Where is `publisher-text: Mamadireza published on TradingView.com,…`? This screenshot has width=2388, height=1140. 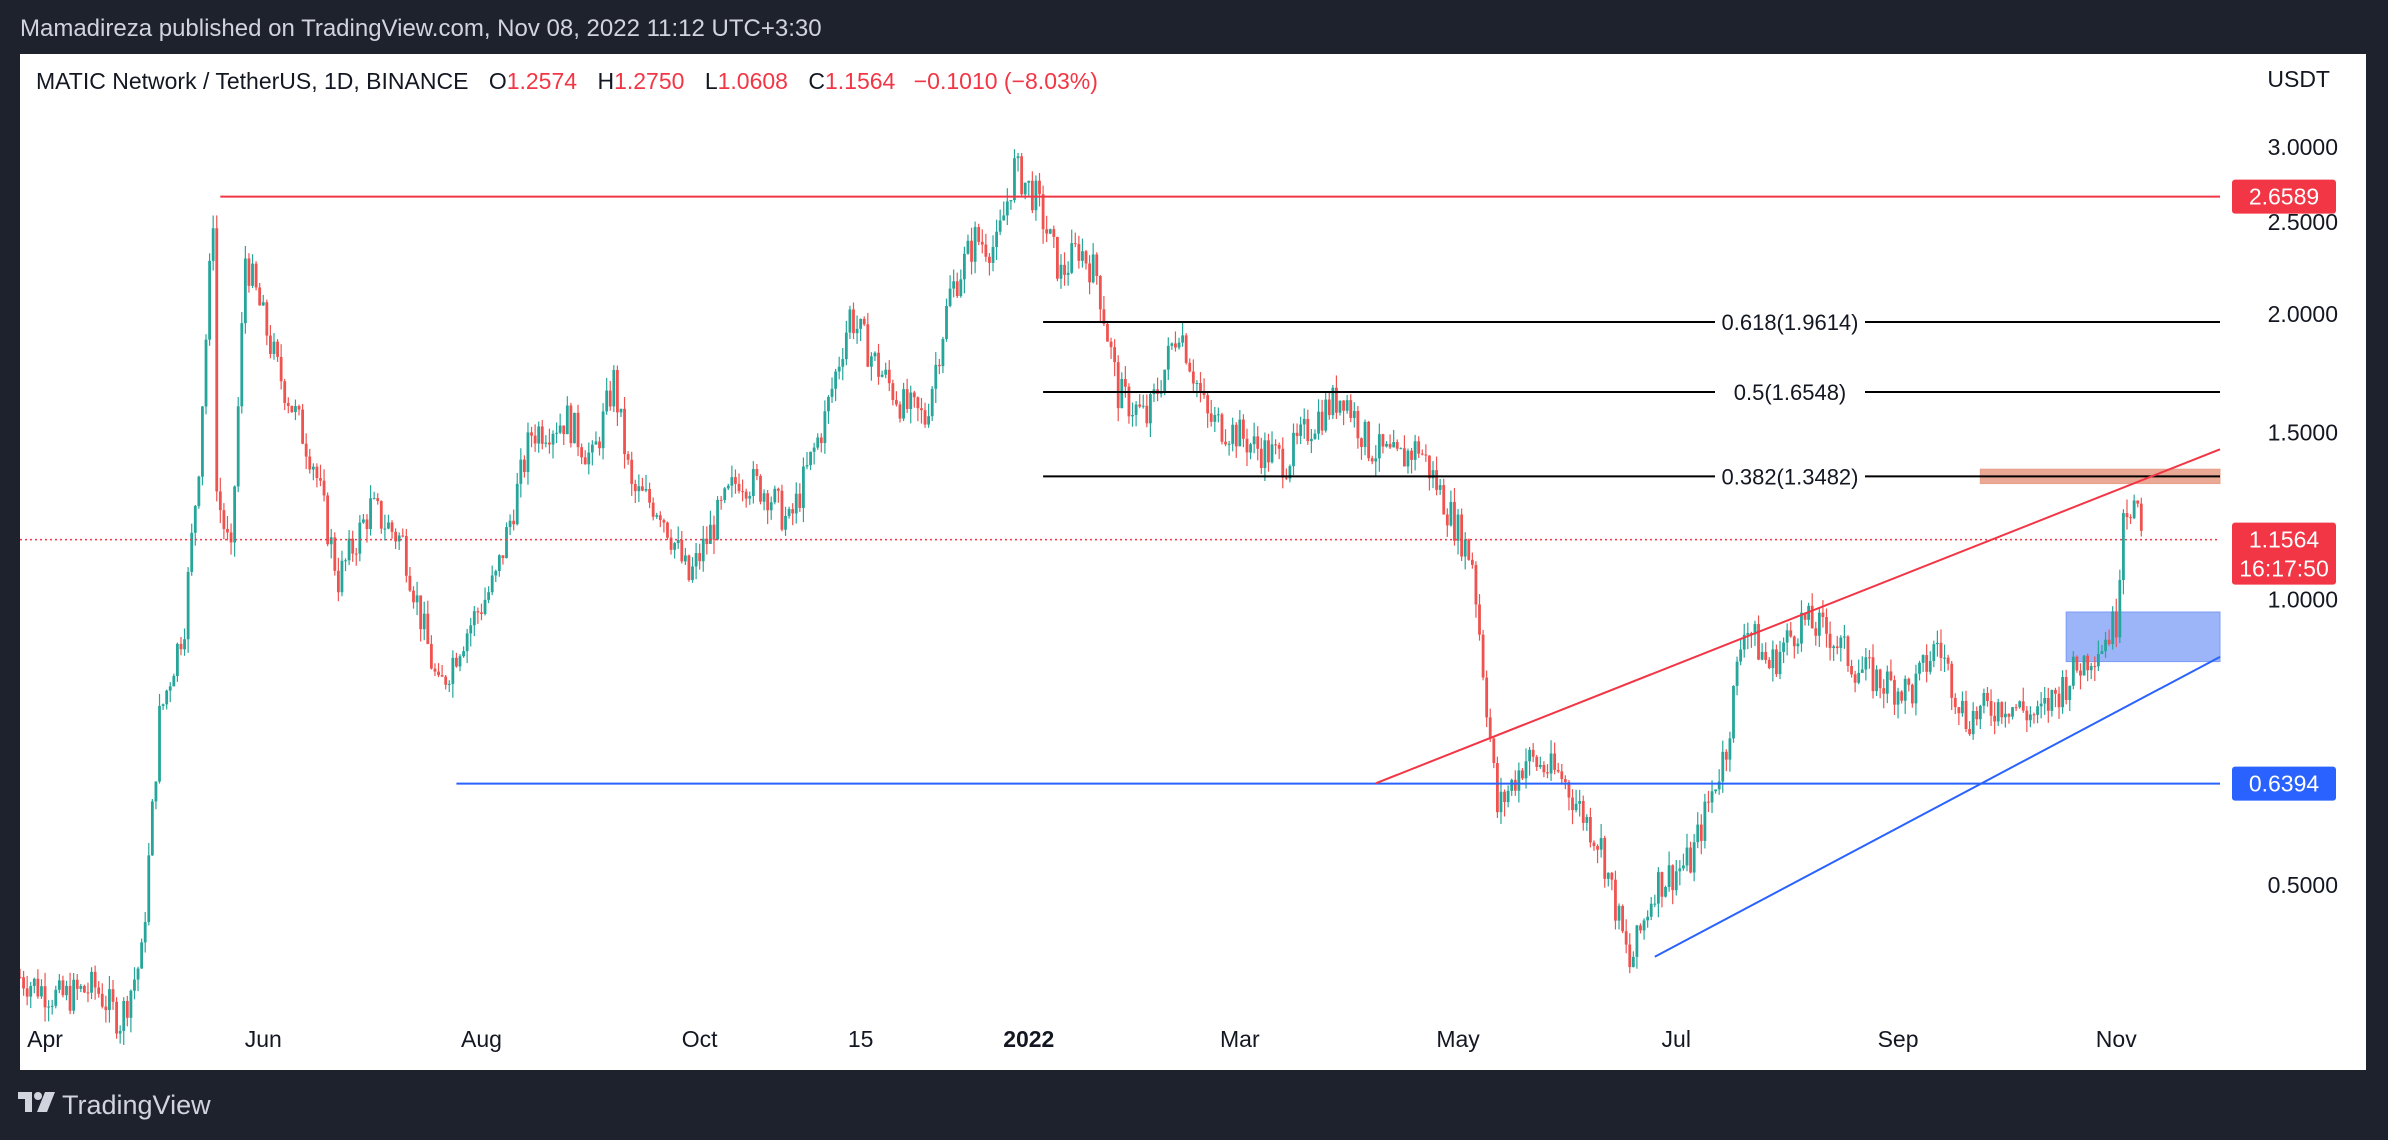 publisher-text: Mamadireza published on TradingView.com,… is located at coordinates (421, 28).